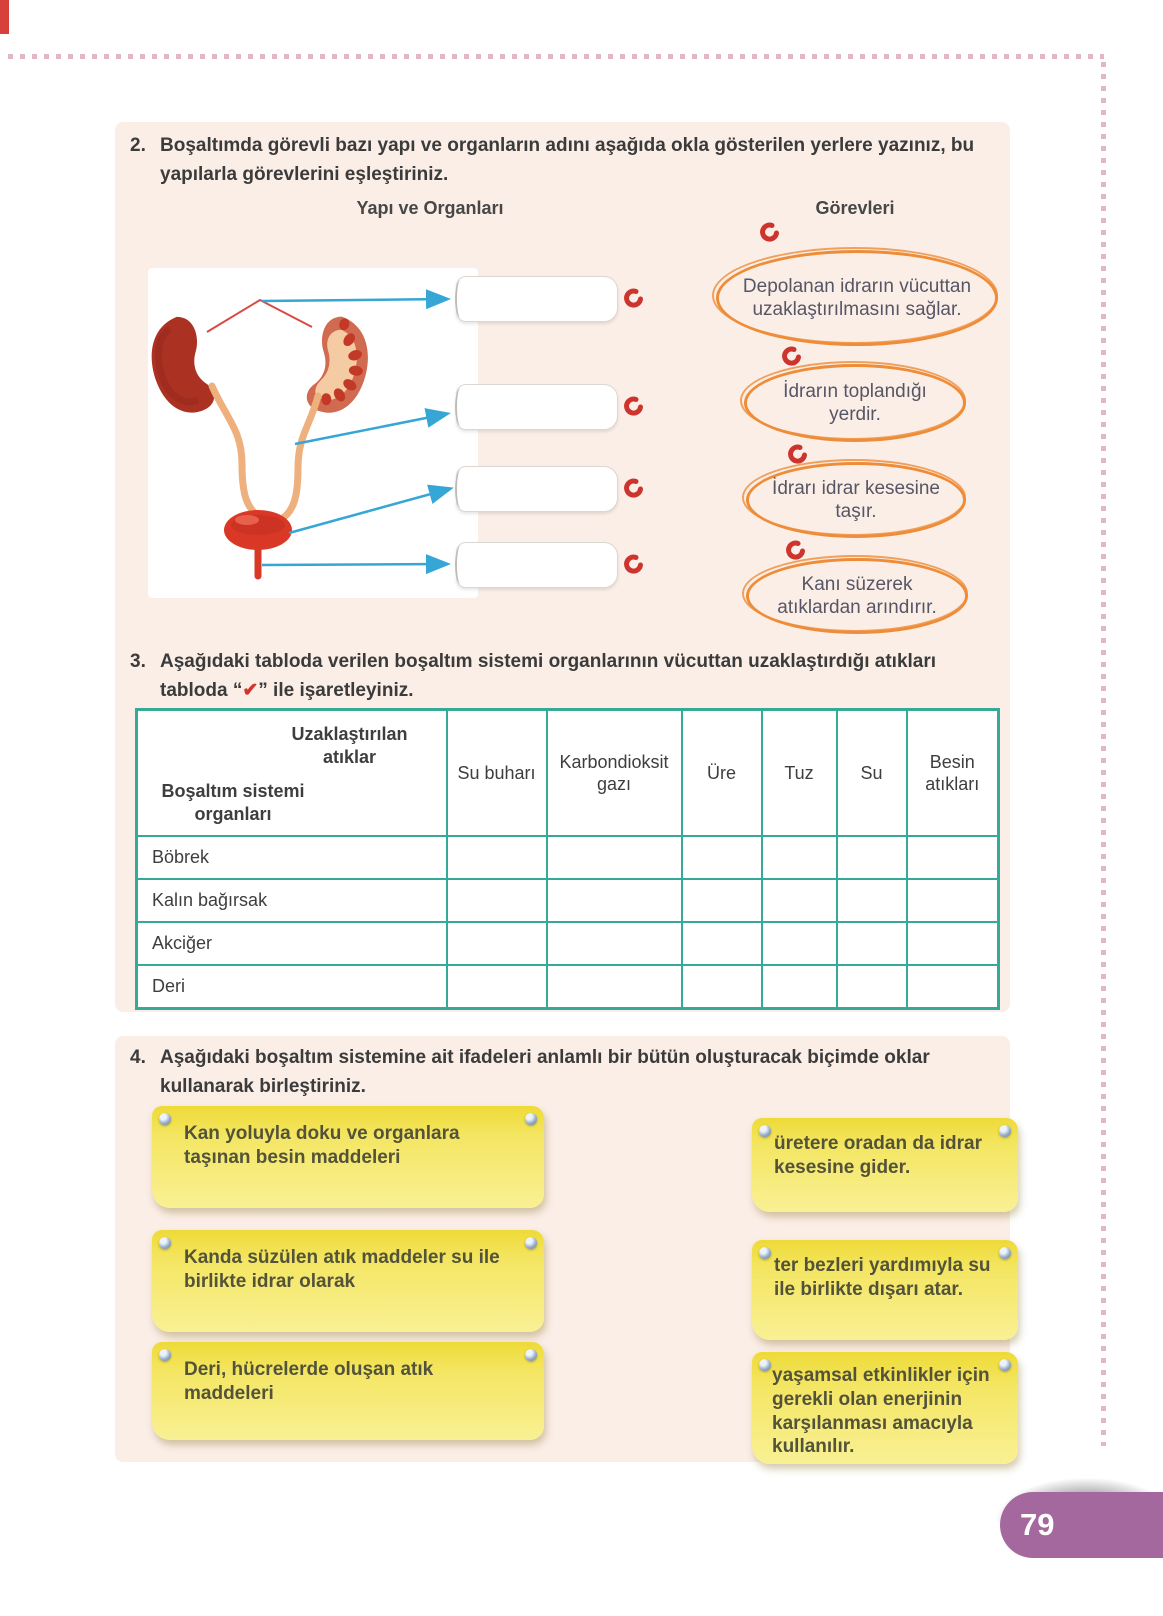 The image size is (1163, 1616). Describe the element at coordinates (4, 17) in the screenshot. I see `corner-mark` at that location.